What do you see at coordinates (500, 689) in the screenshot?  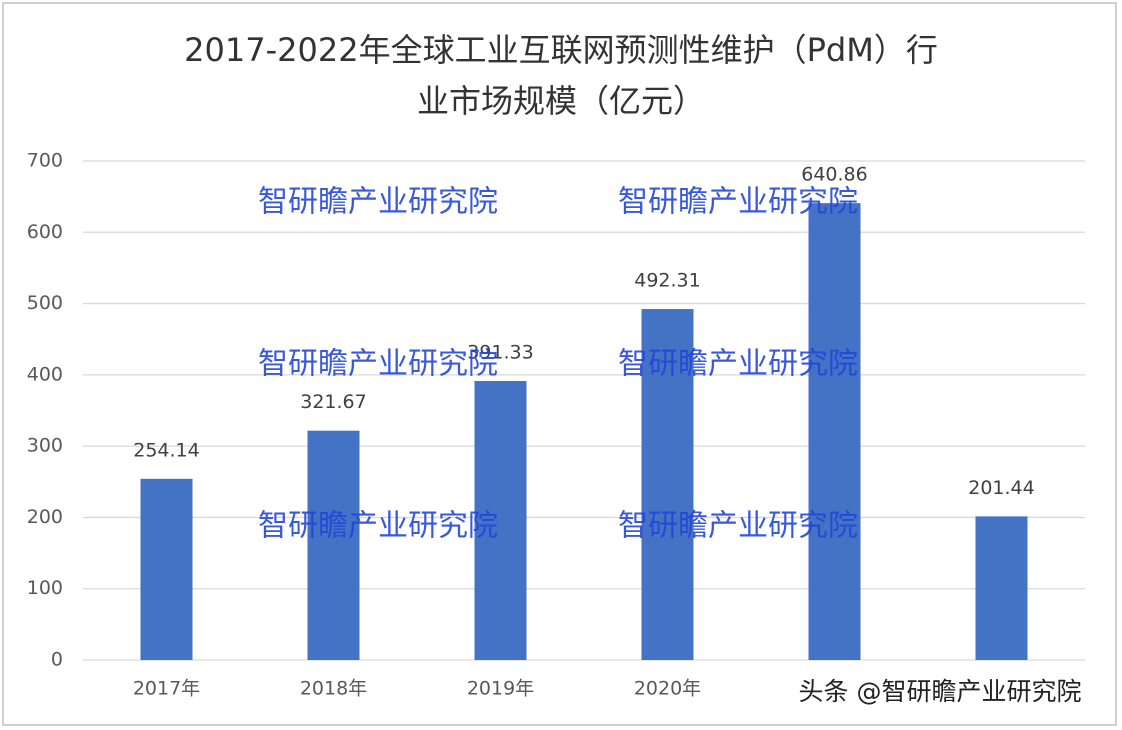 I see `x-tick-label: 2019年` at bounding box center [500, 689].